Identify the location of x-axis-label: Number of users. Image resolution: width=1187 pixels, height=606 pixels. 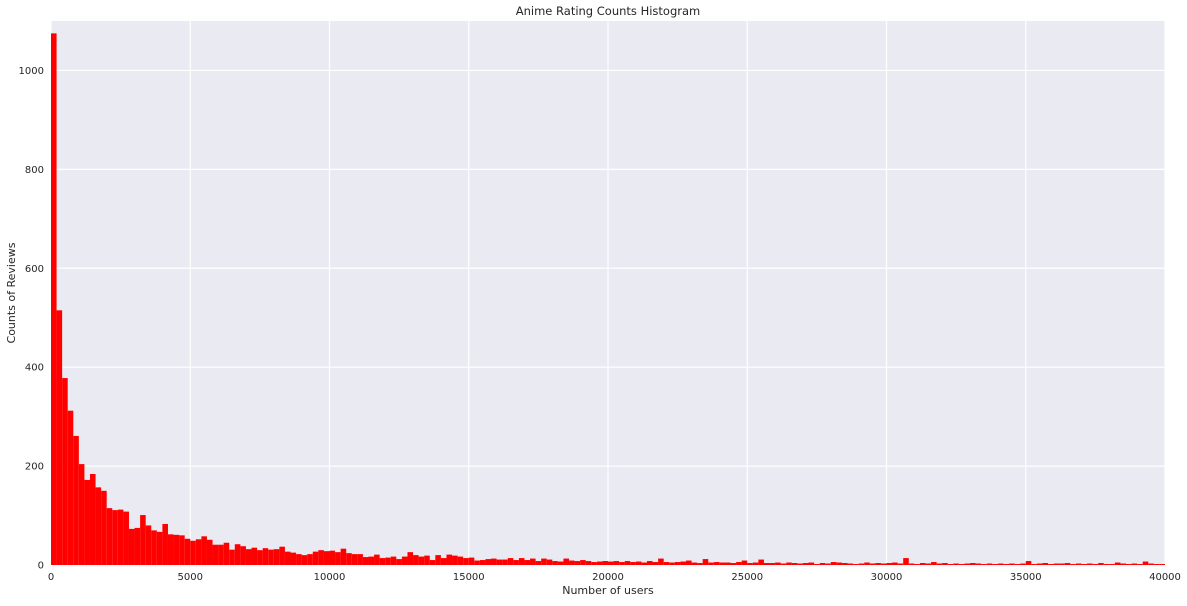
(608, 590).